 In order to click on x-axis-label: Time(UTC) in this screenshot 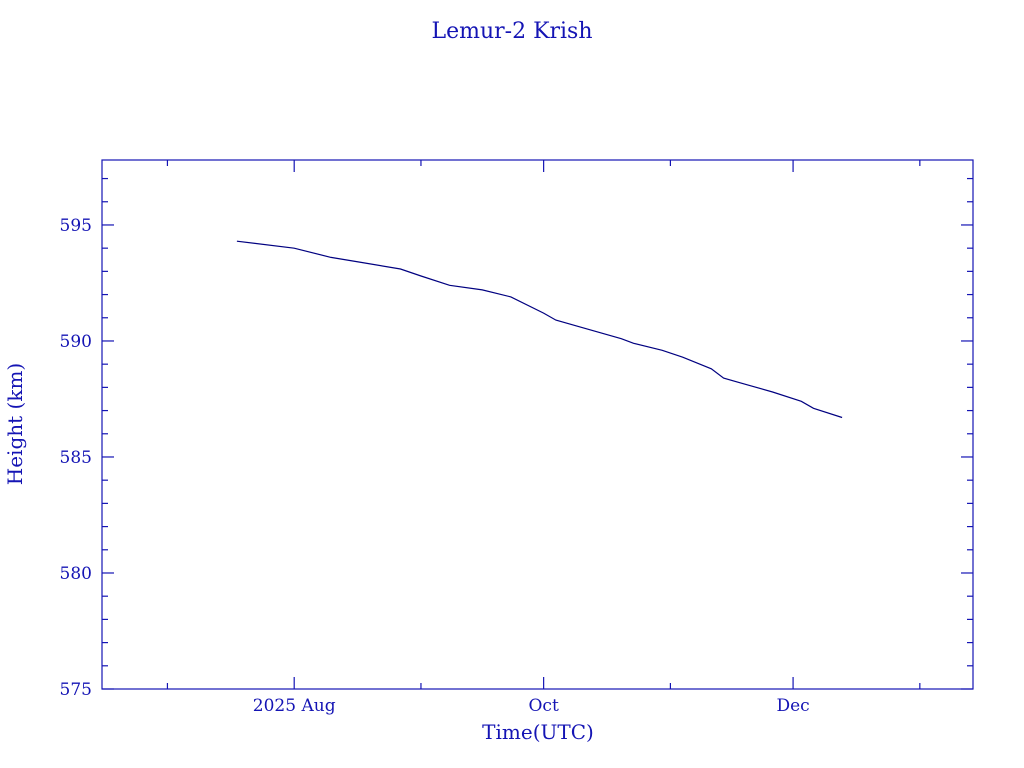, I will do `click(538, 732)`.